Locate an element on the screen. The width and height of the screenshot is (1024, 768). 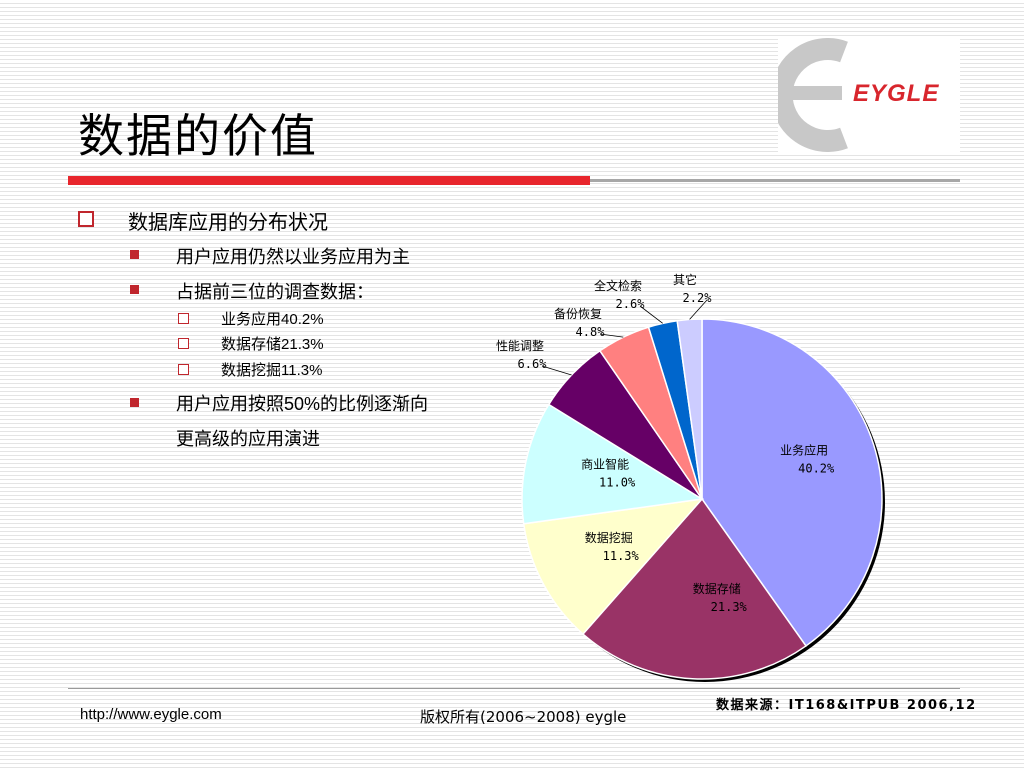
slide-title: 数据的价值 is located at coordinates (198, 136).